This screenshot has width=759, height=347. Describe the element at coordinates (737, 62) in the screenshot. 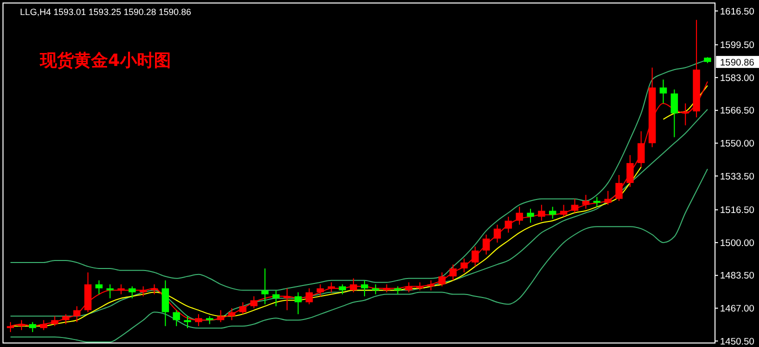

I see `text: 1590.86` at that location.